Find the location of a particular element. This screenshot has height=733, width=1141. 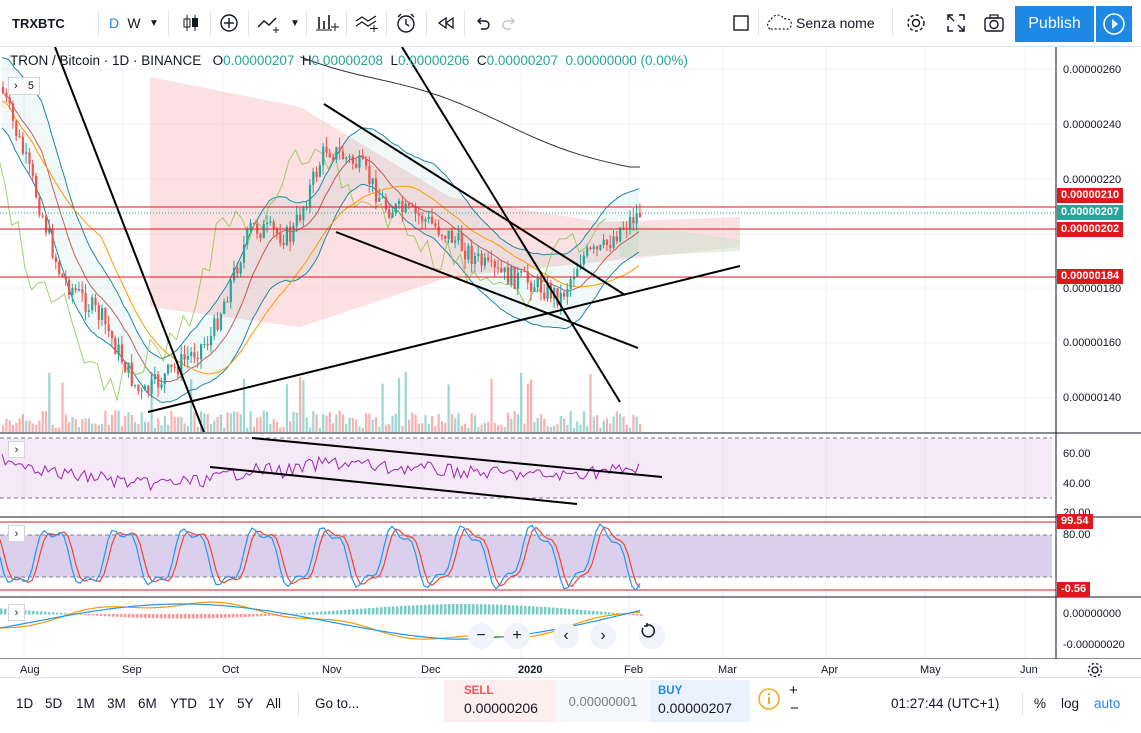

auto-scale-toggle: auto is located at coordinates (1107, 703).